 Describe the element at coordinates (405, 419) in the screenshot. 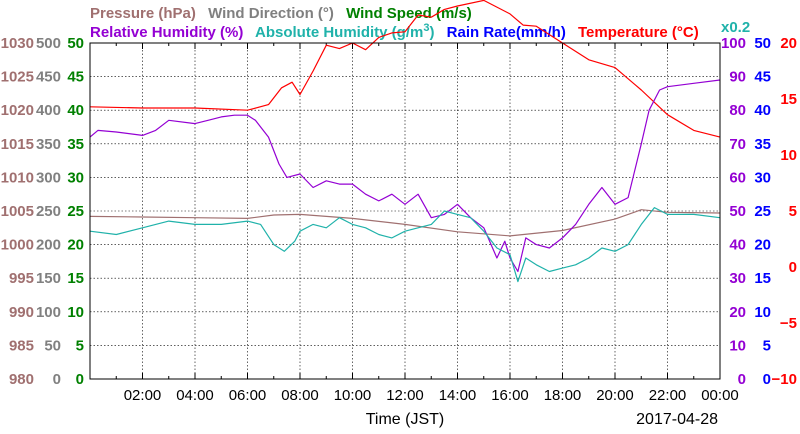

I see `x-axis-label: Time (JST)` at that location.